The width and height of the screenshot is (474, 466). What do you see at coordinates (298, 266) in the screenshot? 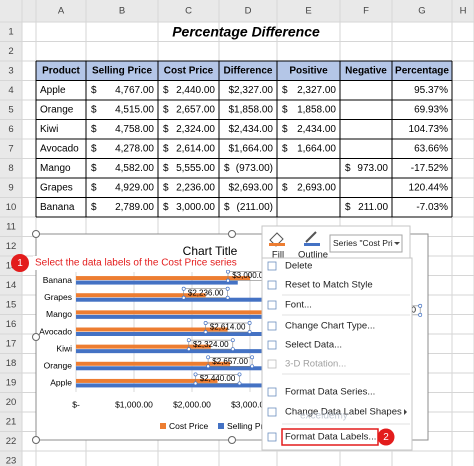
I see `menu-item: Delete` at bounding box center [298, 266].